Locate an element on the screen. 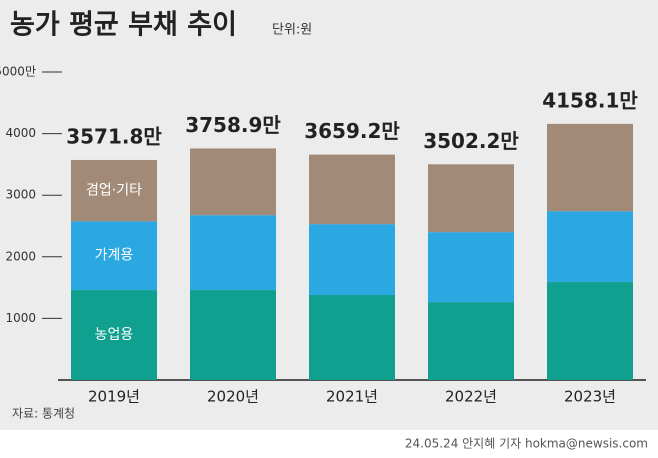 This screenshot has height=458, width=658. total-label: 3758.9만 is located at coordinates (233, 125).